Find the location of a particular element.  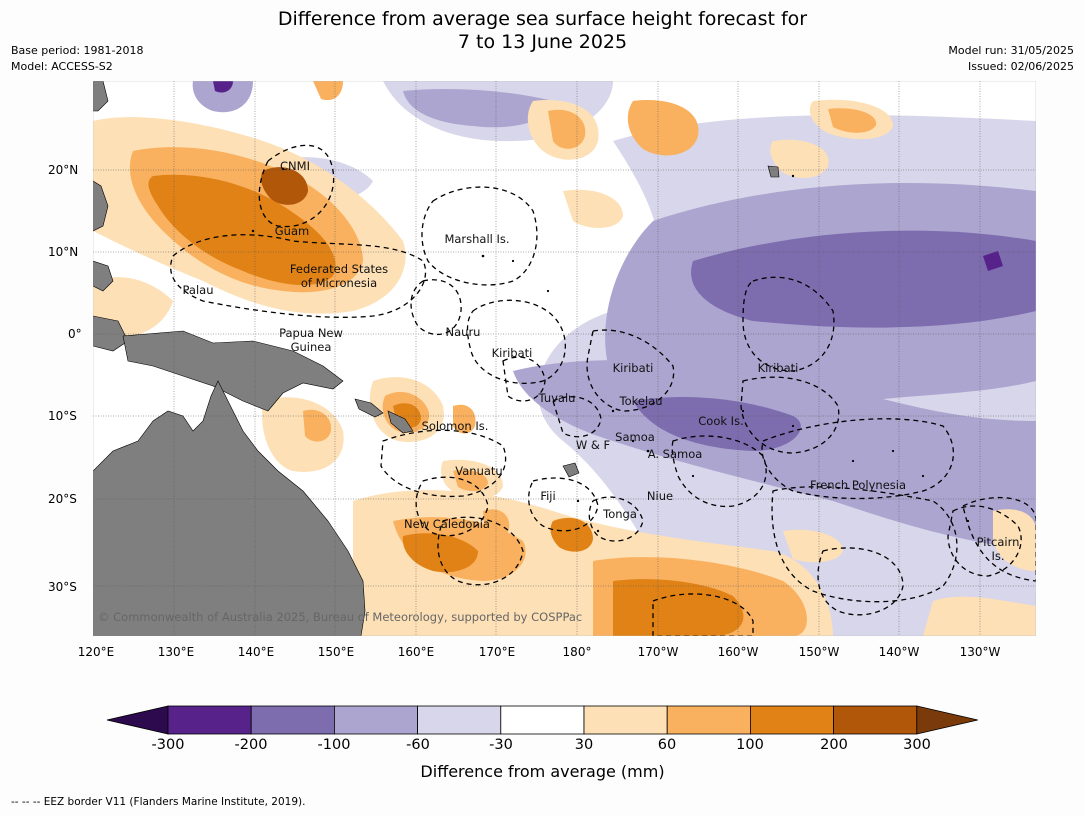

y-tick: 30°S is located at coordinates (62, 587).